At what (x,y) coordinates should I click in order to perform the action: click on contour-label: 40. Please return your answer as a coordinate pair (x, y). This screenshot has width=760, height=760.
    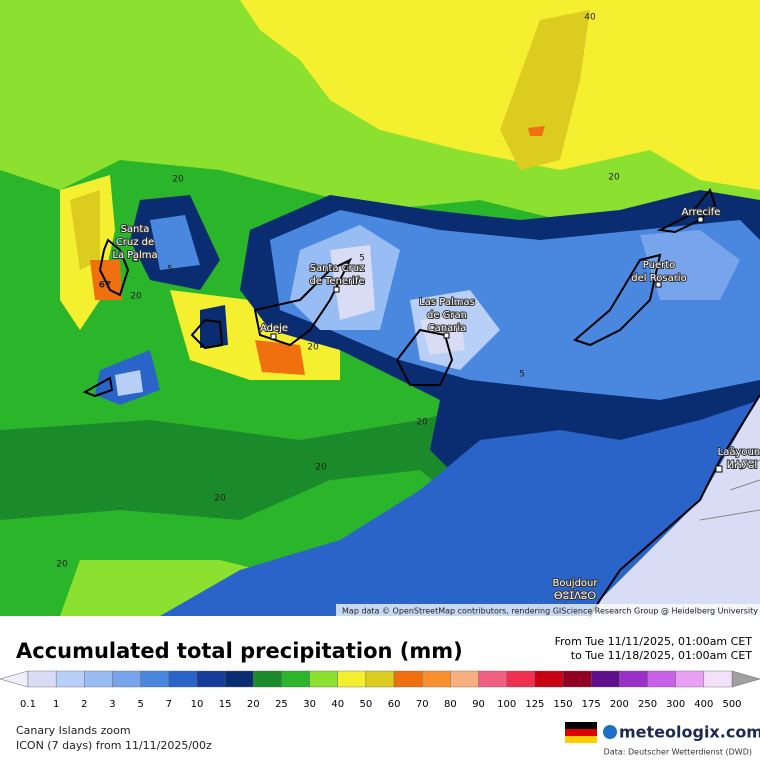
    Looking at the image, I should click on (590, 18).